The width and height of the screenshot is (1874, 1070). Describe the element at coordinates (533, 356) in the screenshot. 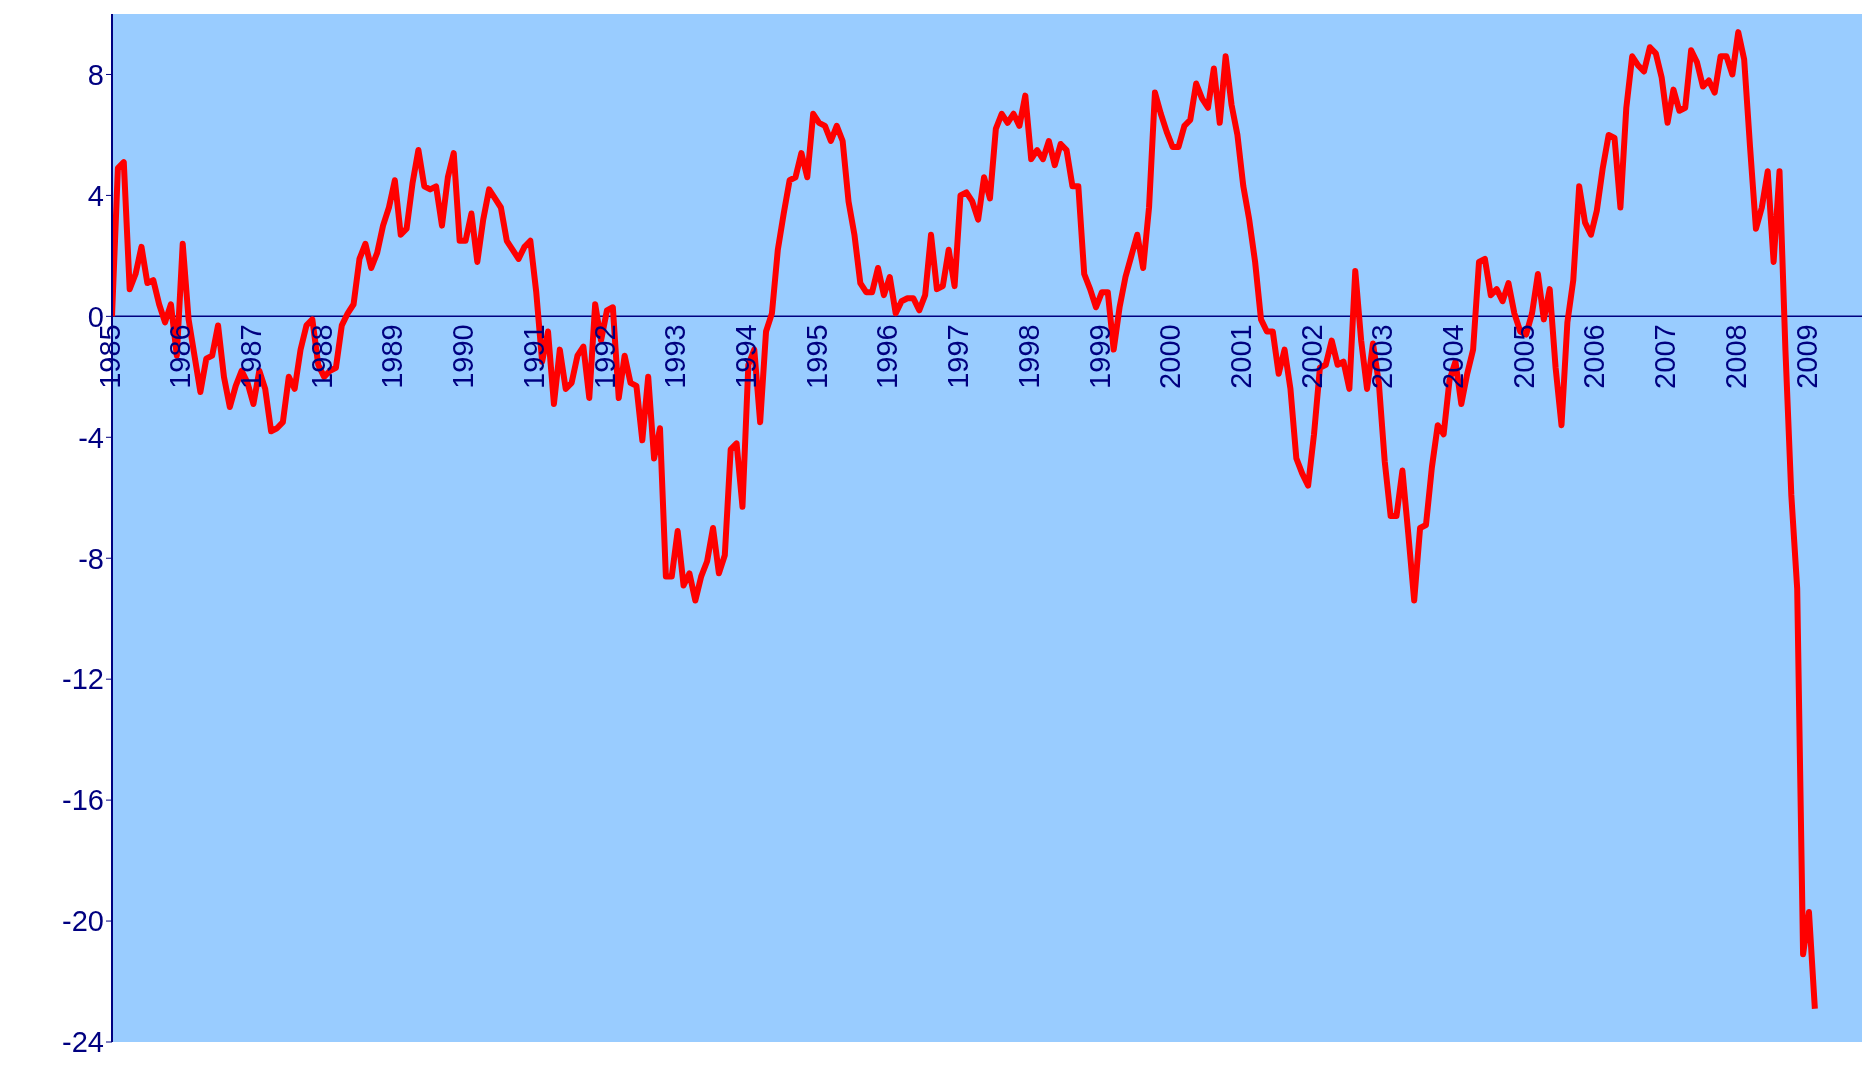

I see `x-tick-label: 1991` at that location.